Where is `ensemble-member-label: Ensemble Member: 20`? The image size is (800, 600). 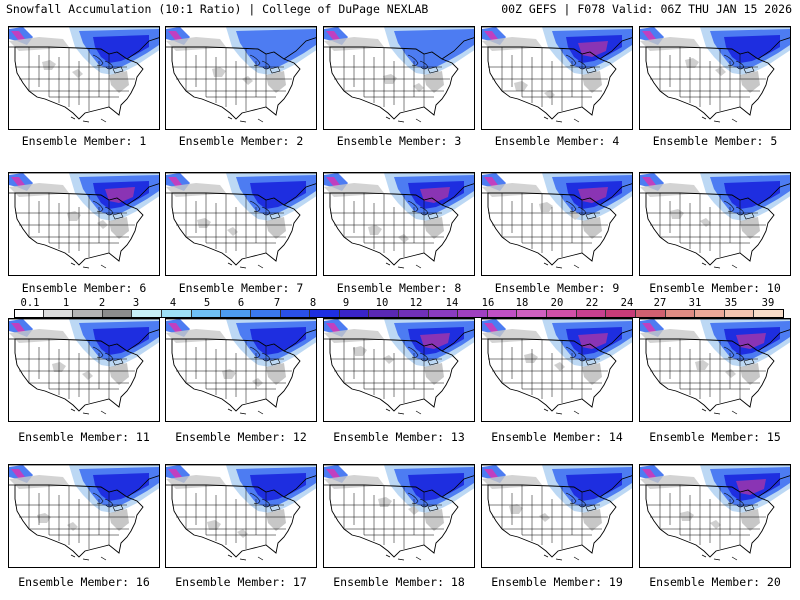
ensemble-member-label: Ensemble Member: 20 is located at coordinates (715, 582).